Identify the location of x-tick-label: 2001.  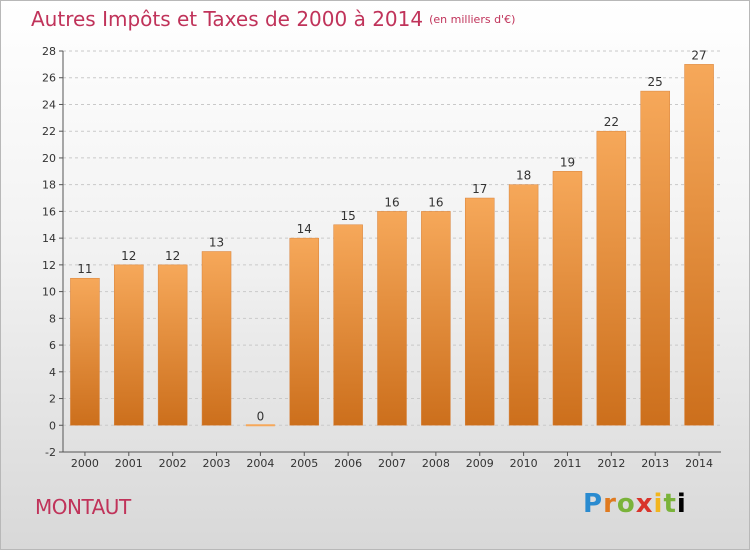
(129, 463).